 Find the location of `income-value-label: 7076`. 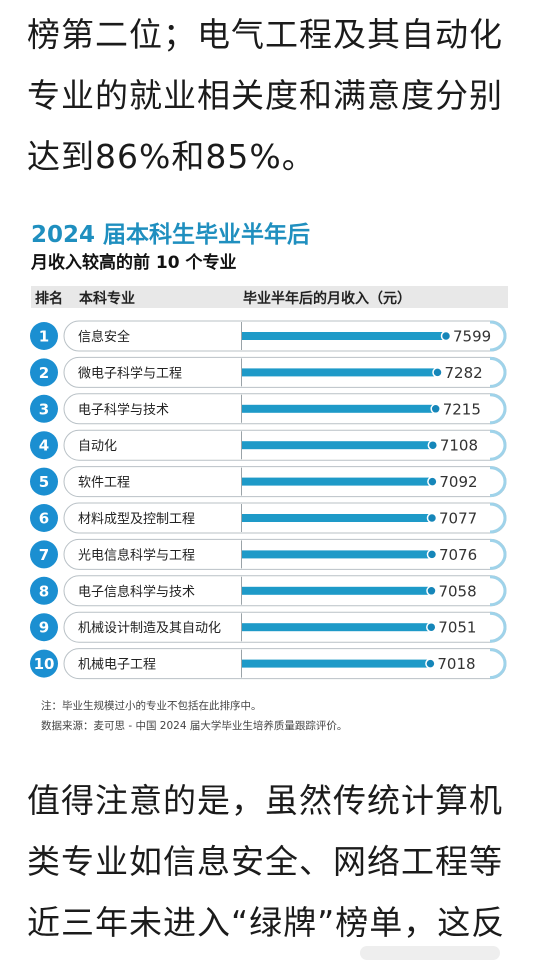

income-value-label: 7076 is located at coordinates (458, 555).